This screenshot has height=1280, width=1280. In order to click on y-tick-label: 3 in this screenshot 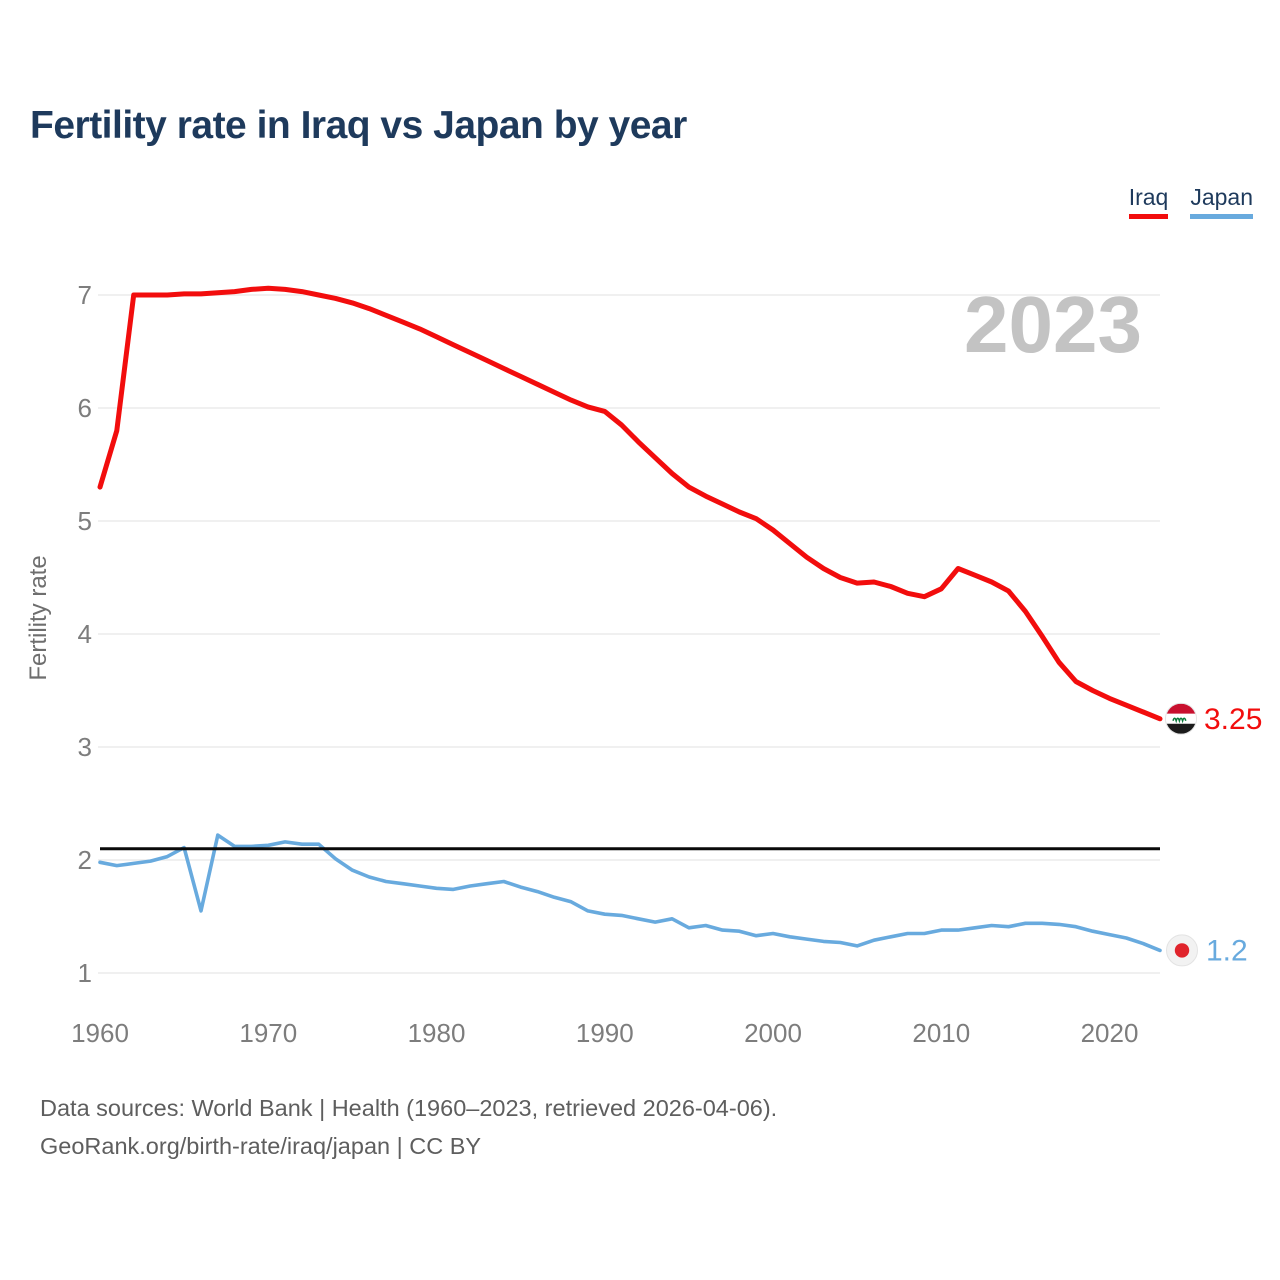, I will do `click(85, 747)`.